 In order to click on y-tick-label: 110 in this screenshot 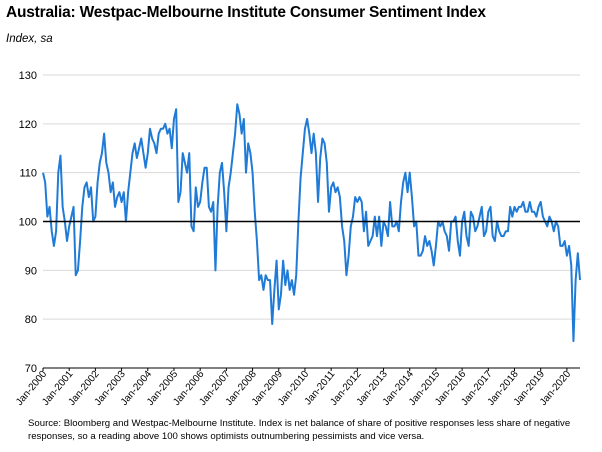, I will do `click(28, 174)`.